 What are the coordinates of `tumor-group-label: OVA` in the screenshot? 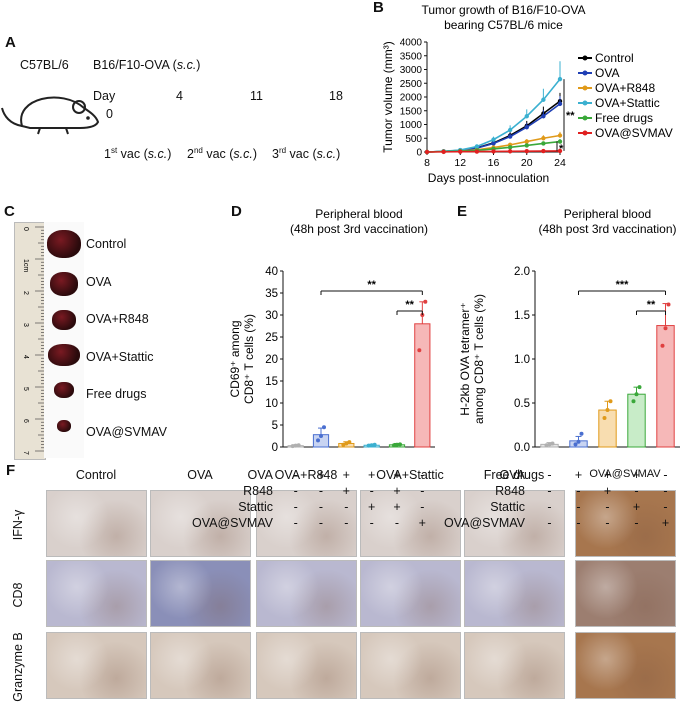 It's located at (99, 281).